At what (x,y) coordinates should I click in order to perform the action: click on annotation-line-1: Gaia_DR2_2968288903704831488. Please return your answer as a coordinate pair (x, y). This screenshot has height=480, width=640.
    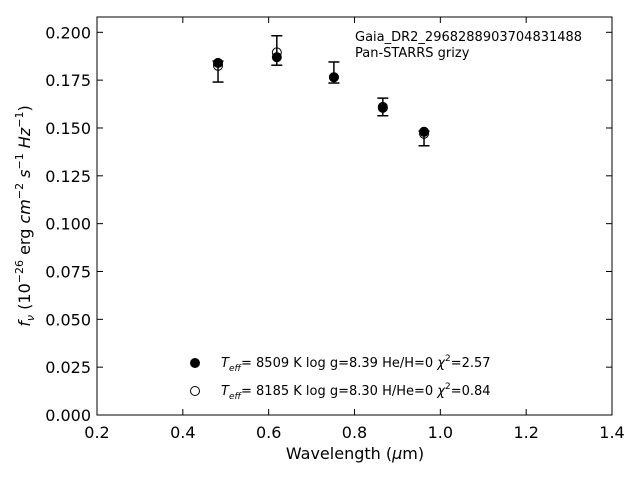
    Looking at the image, I should click on (468, 37).